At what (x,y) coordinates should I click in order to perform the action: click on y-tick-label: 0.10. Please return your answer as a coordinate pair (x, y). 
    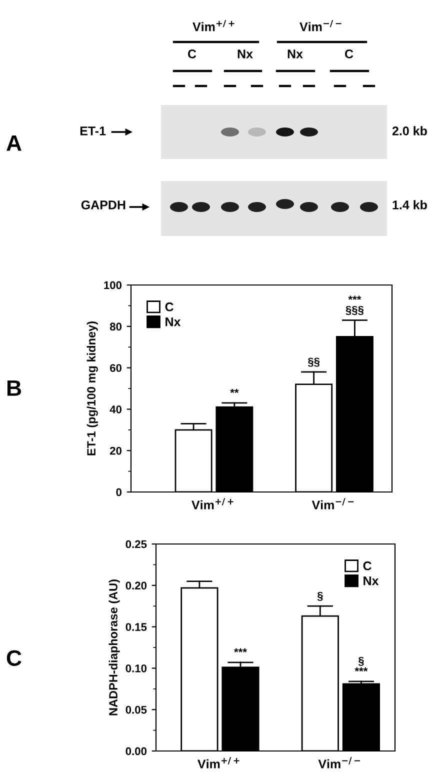
    Looking at the image, I should click on (136, 668).